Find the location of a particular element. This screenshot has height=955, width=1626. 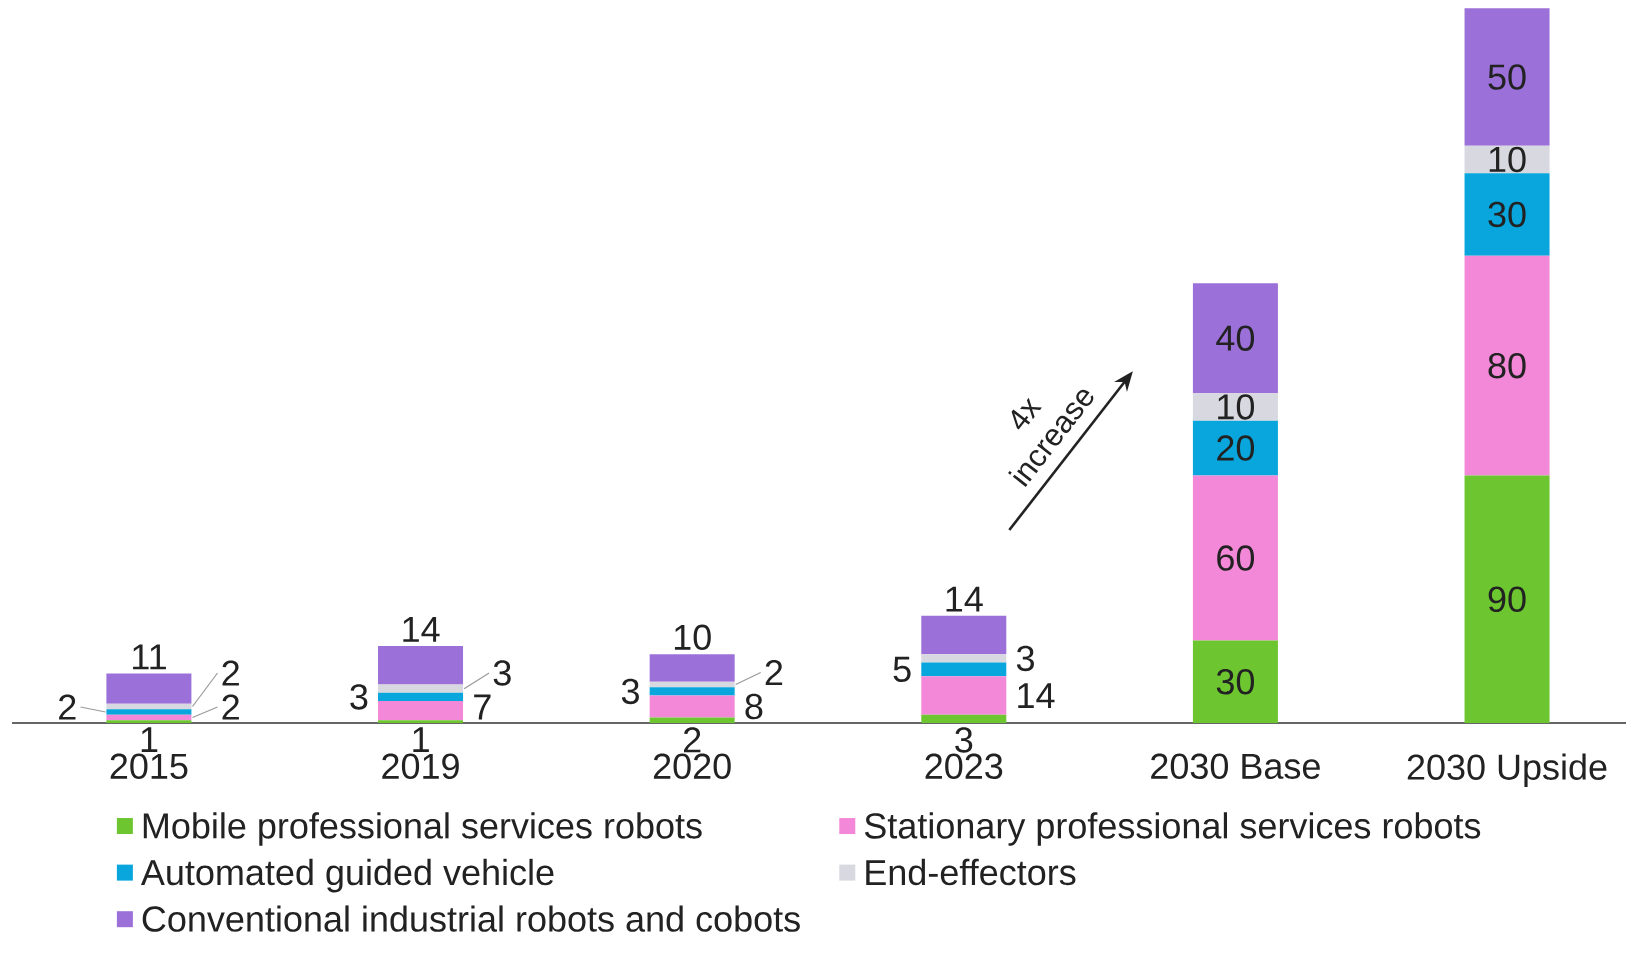

data-label: 40 is located at coordinates (1235, 338).